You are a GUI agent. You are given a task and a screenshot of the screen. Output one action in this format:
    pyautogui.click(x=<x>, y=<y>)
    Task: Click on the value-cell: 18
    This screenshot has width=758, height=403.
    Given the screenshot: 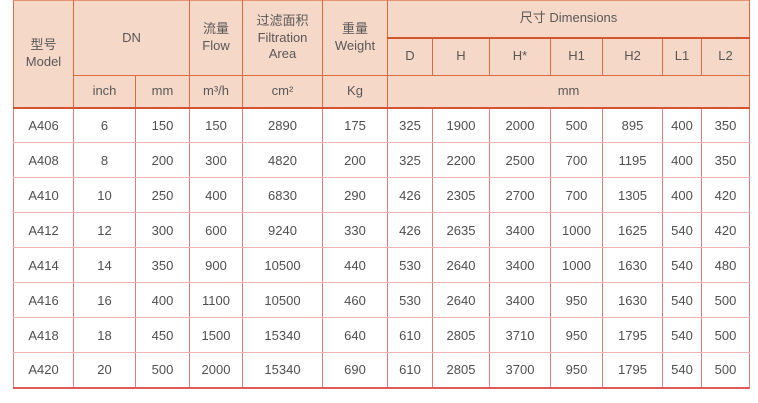 What is the action you would take?
    pyautogui.click(x=104, y=335)
    